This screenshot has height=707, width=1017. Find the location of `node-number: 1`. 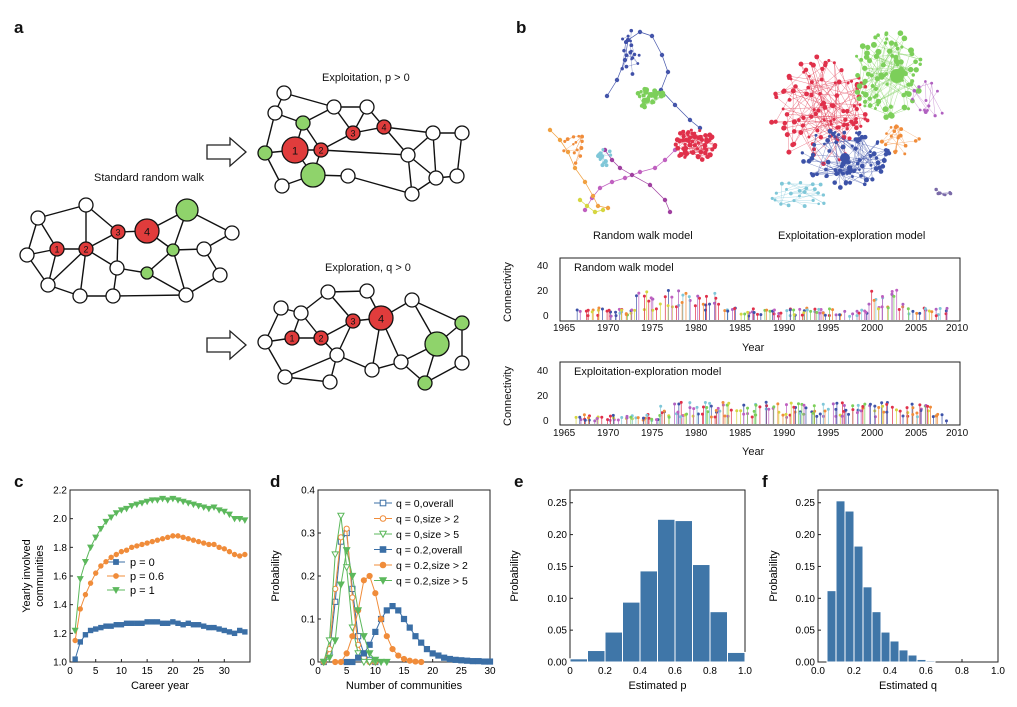

node-number: 1 is located at coordinates (291, 339).